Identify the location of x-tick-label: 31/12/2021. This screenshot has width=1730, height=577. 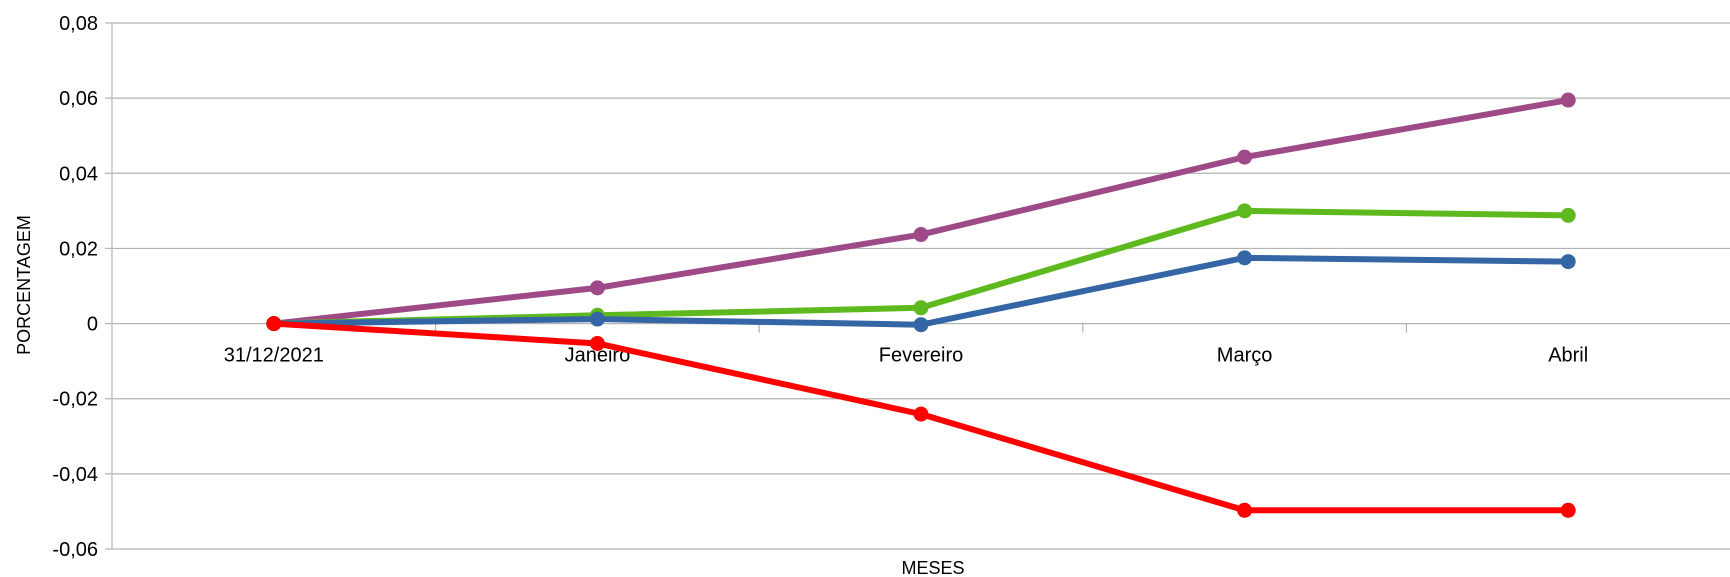
(274, 356).